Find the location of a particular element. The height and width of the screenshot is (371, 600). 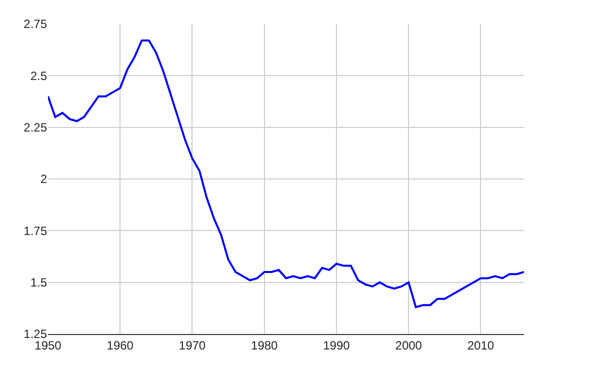

y-tick-label: 2.75 is located at coordinates (36, 24).